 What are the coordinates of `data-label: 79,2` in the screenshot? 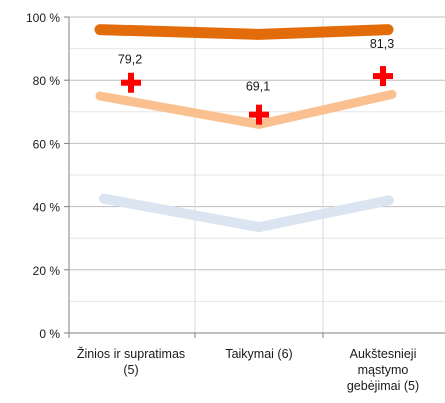 It's located at (130, 60).